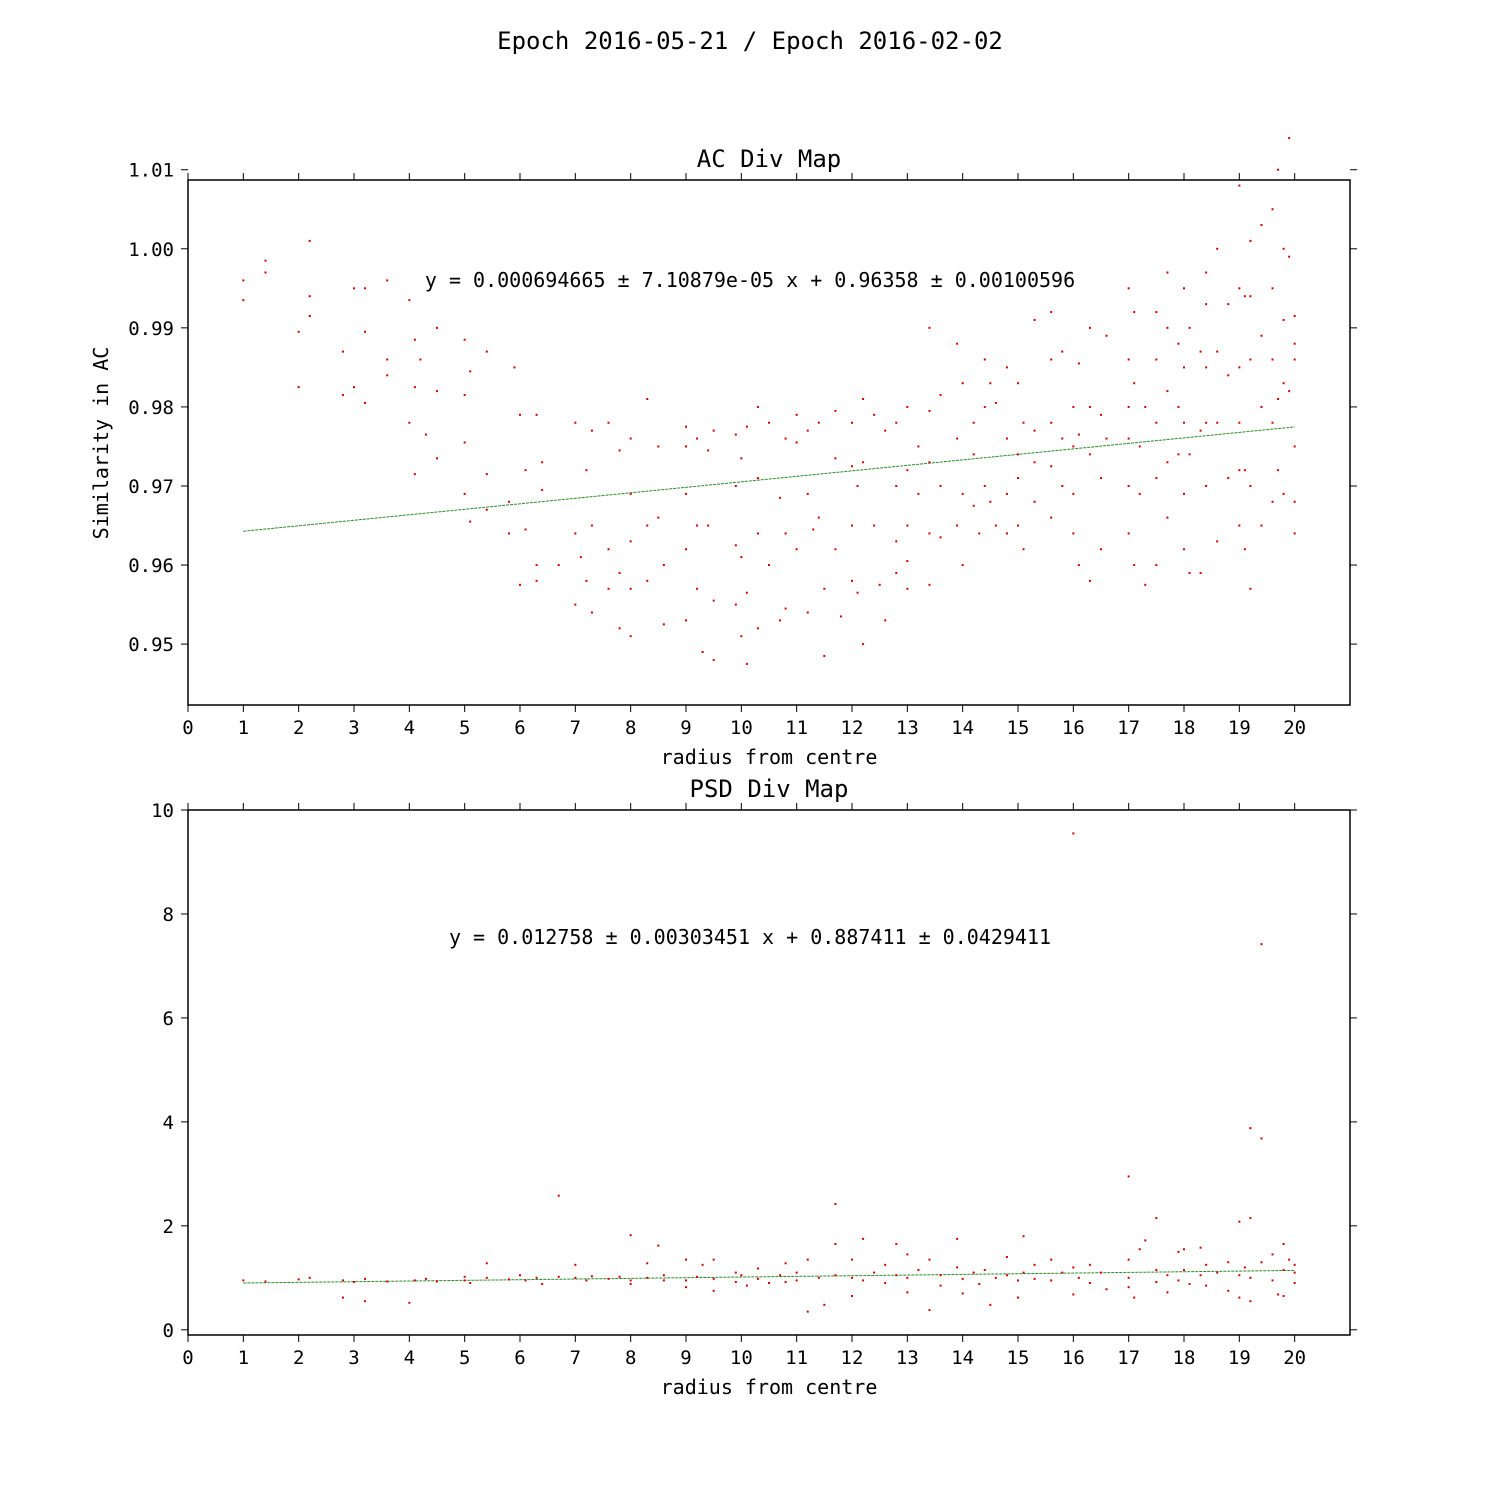  Describe the element at coordinates (168, 1331) in the screenshot. I see `psd-y-tick-label: 0` at that location.